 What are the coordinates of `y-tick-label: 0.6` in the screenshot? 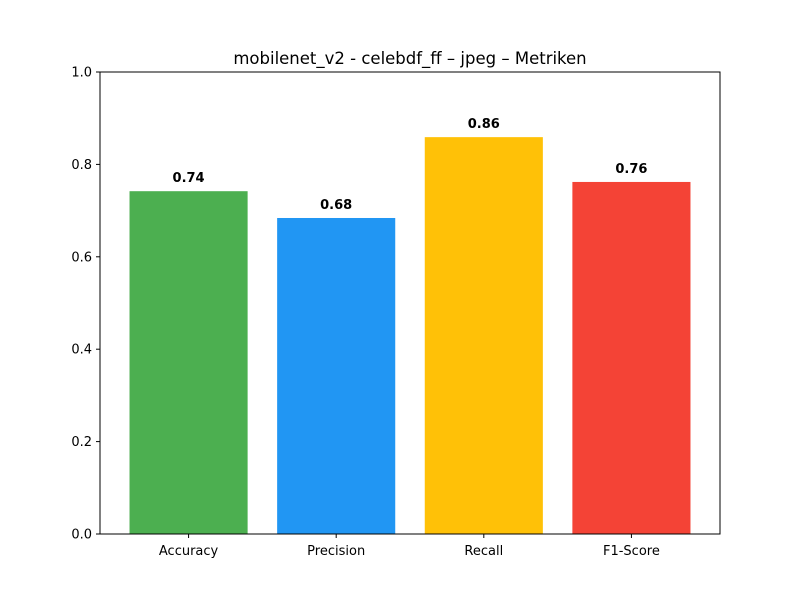 It's located at (81, 257).